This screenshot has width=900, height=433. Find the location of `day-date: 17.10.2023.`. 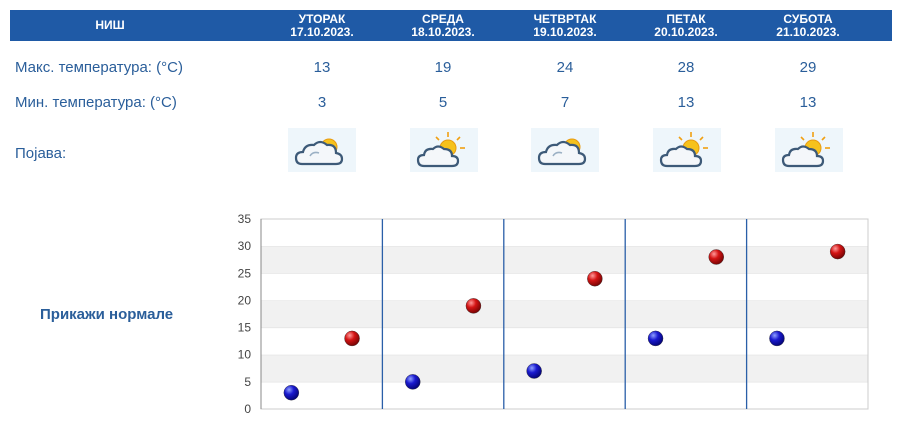

day-date: 17.10.2023. is located at coordinates (322, 32).